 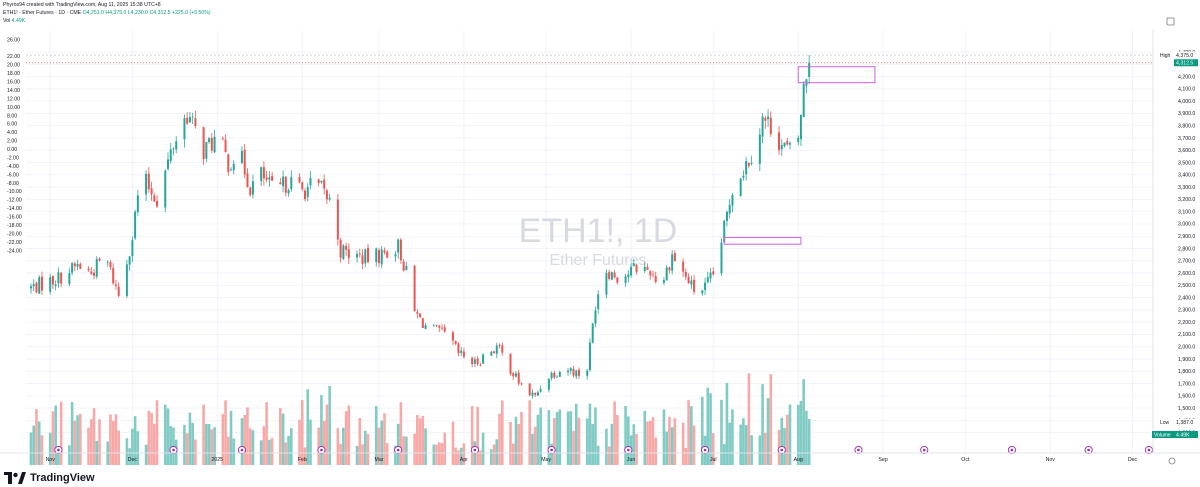 I want to click on left-axis-tick-label: 16.00, so click(x=13, y=83).